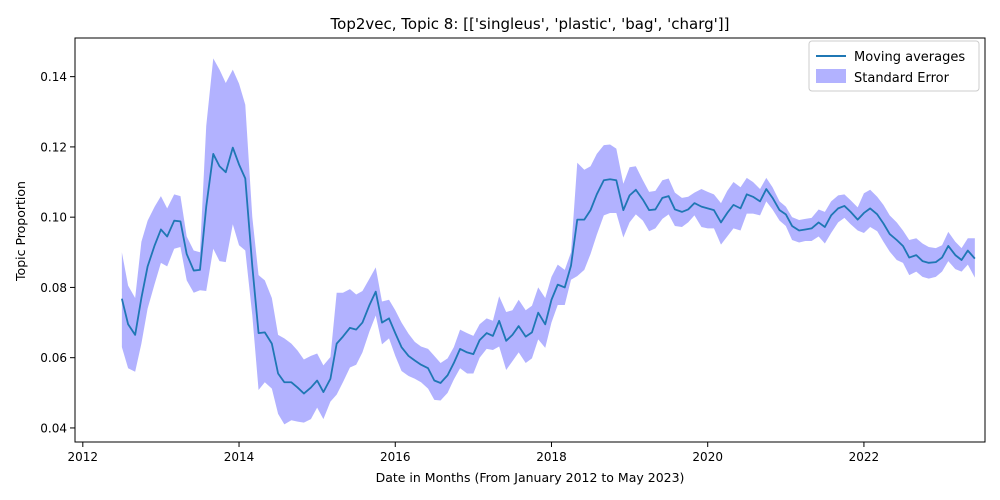  What do you see at coordinates (395, 457) in the screenshot?
I see `x-tick-label: 2016` at bounding box center [395, 457].